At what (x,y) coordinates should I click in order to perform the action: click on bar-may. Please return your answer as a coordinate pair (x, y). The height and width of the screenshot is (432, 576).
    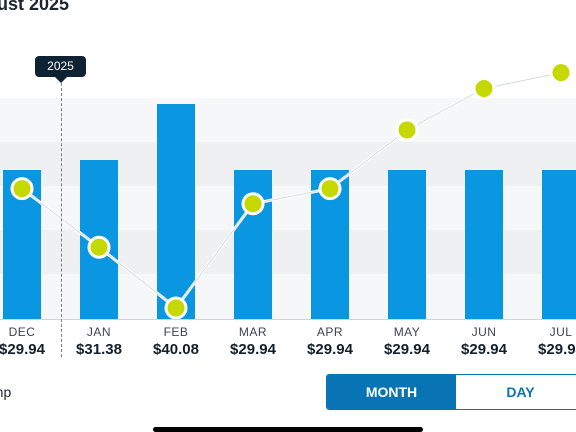
    Looking at the image, I should click on (407, 244).